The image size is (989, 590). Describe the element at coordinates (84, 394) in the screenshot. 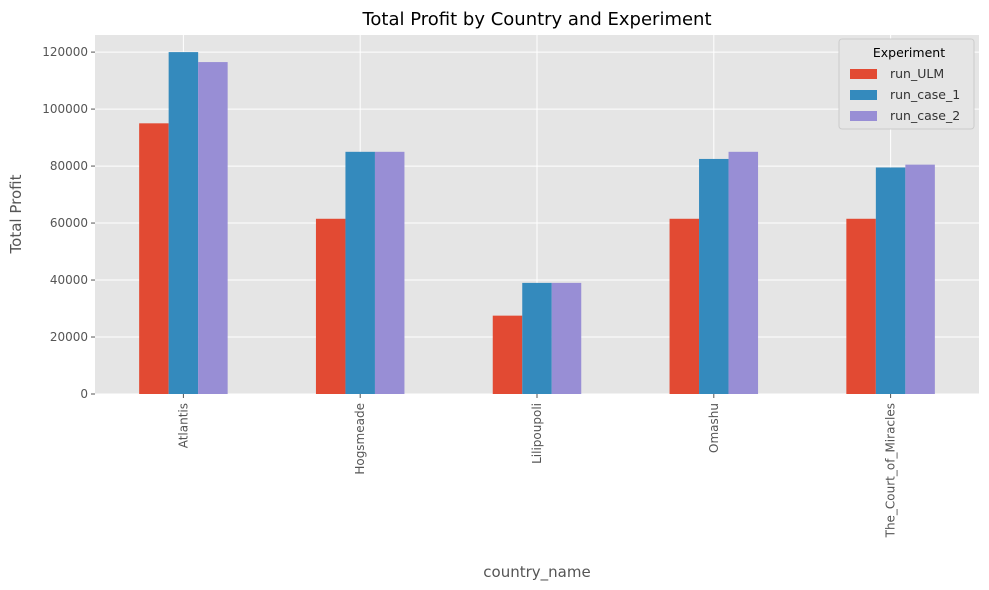

I see `y-tick-label: 0` at that location.